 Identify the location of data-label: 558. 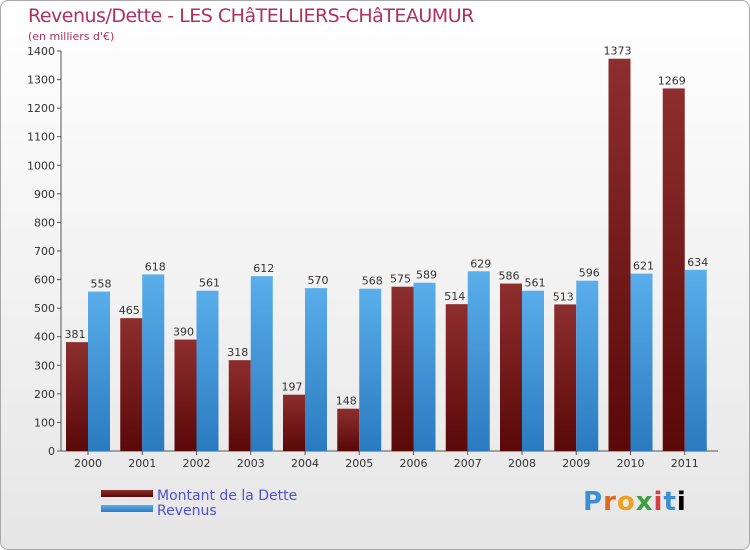
(101, 284).